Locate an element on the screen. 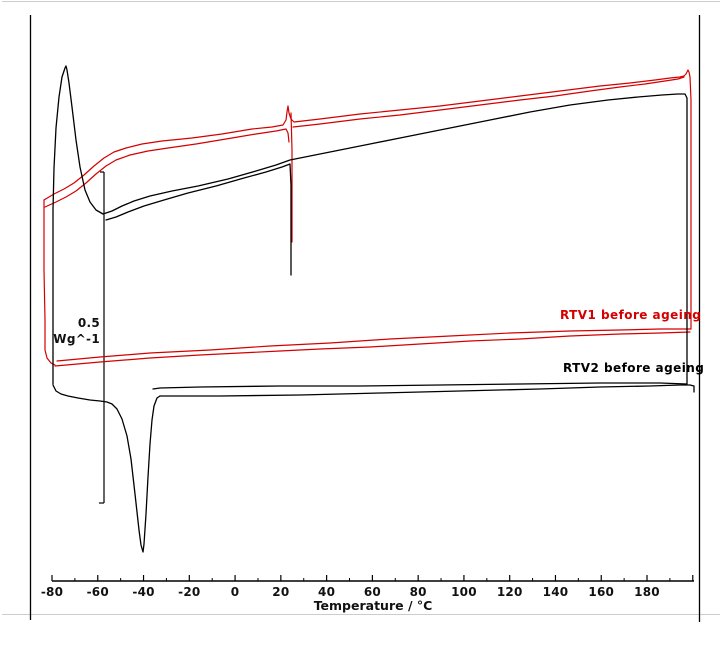 Image resolution: width=722 pixels, height=648 pixels. x-tick-label: -40 is located at coordinates (143, 592).